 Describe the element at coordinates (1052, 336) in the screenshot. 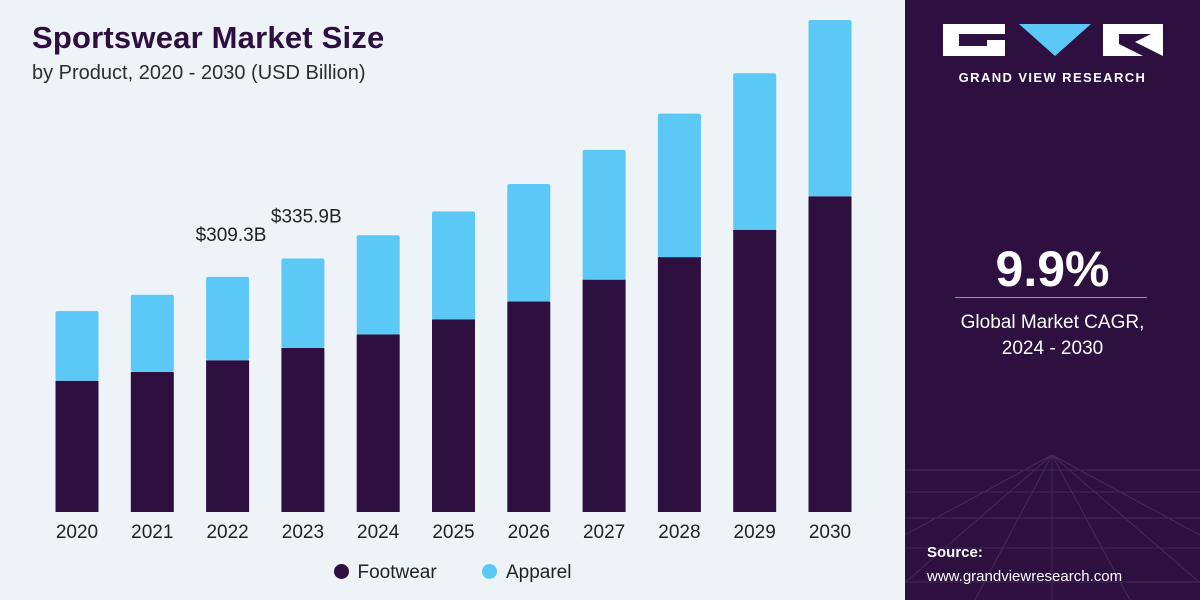

I see `cagr-label: Global Market CAGR, 2024 - 2030` at that location.